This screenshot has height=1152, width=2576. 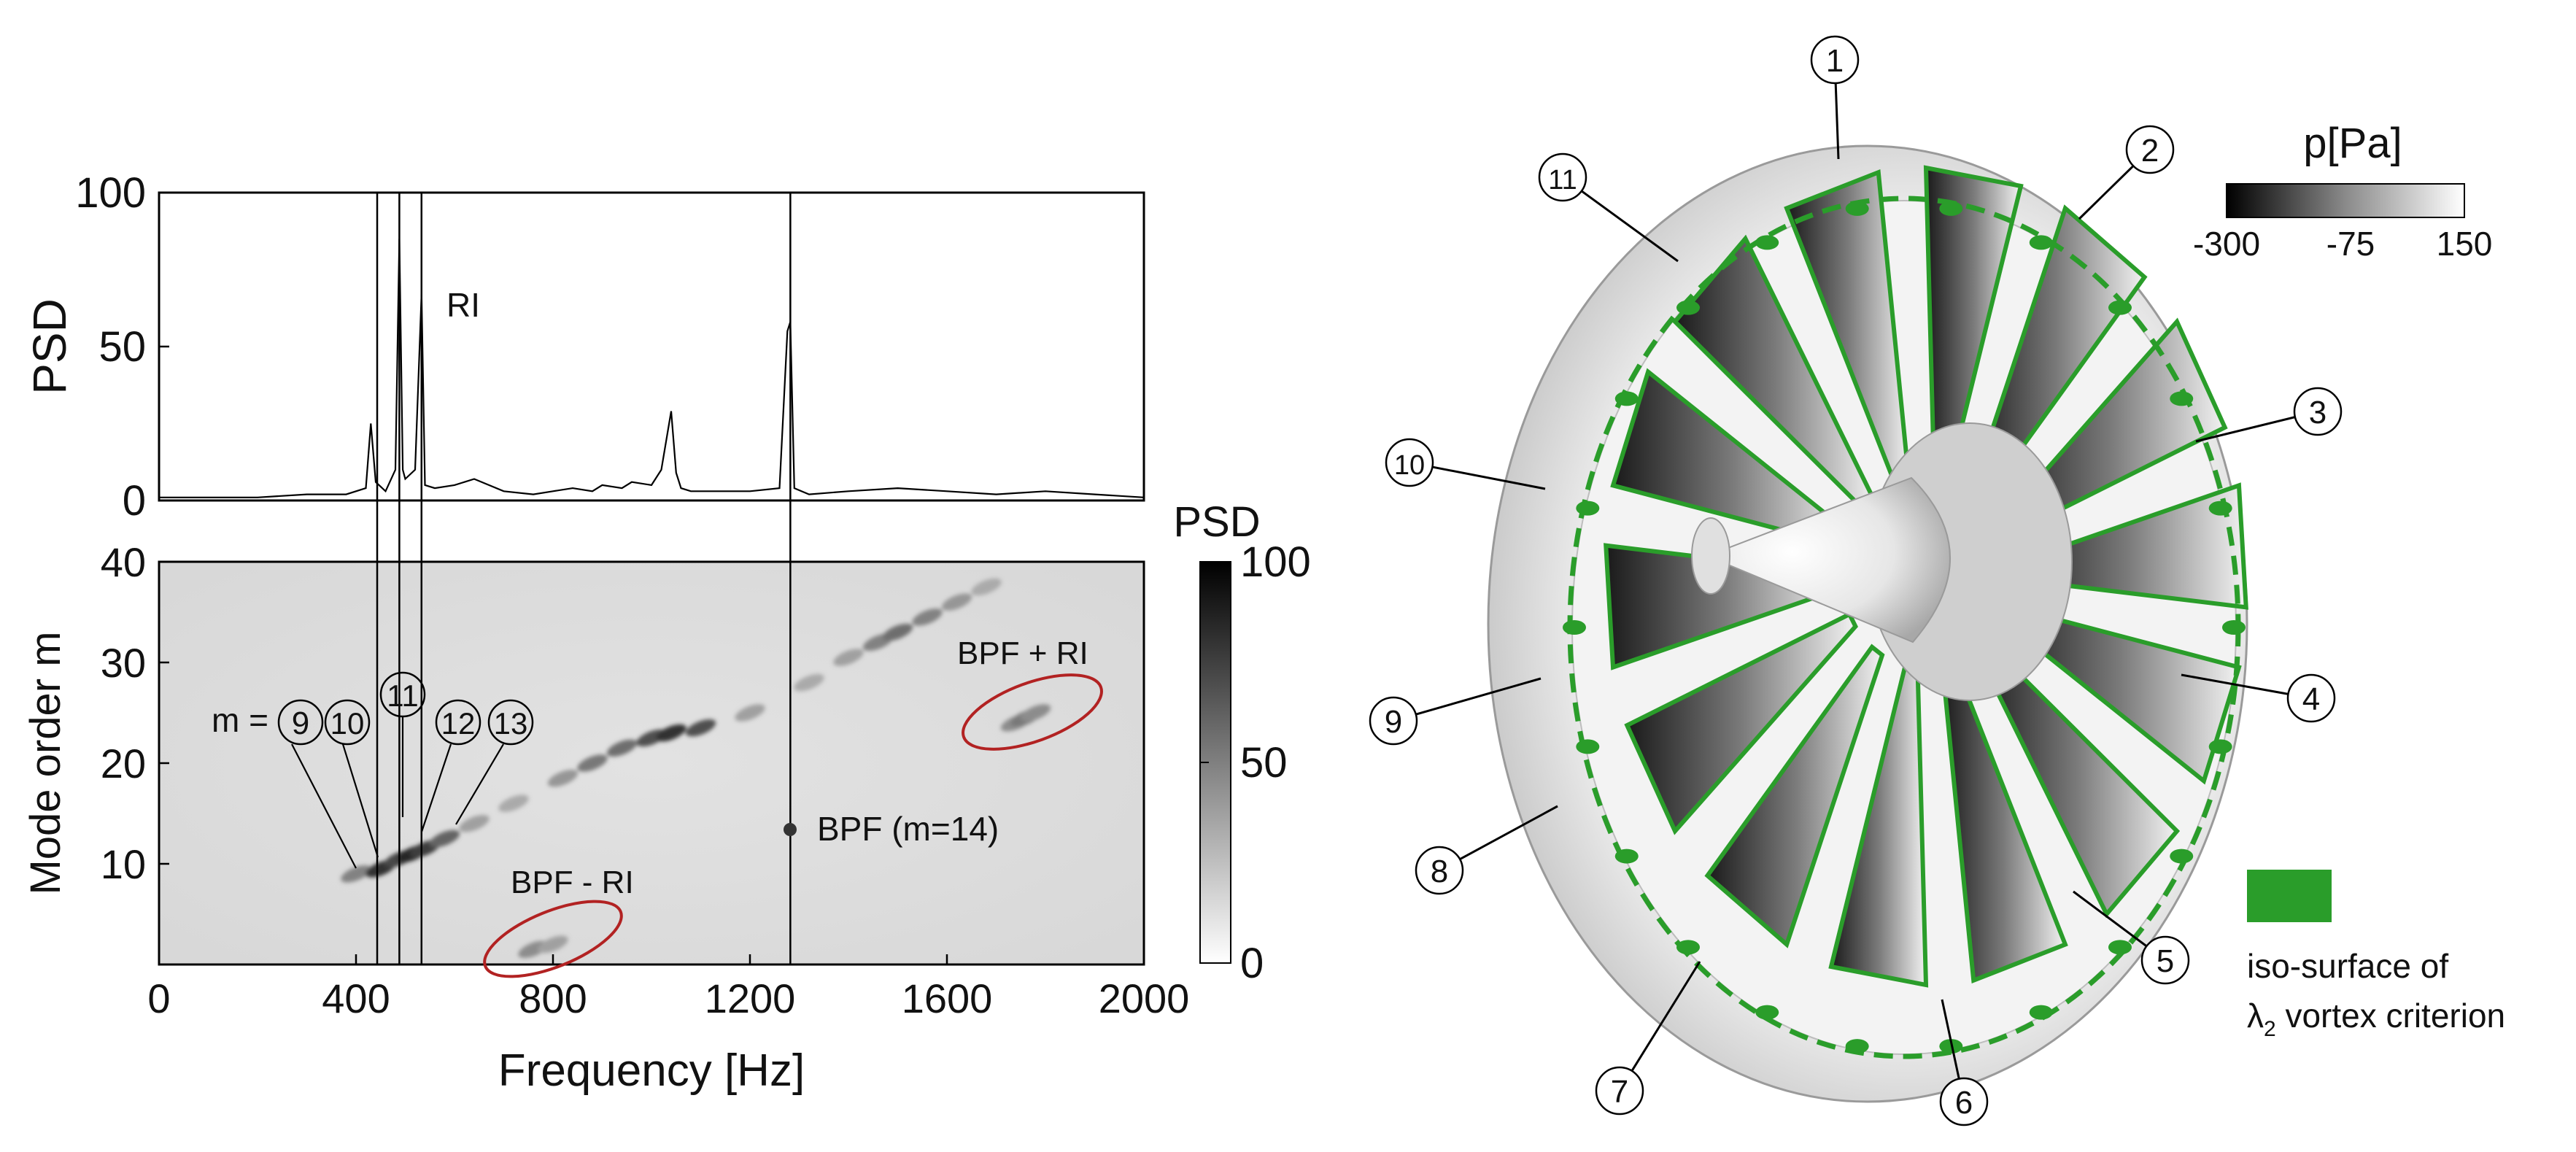 I want to click on psd-colorbar-tick-label: 0, so click(x=1252, y=964).